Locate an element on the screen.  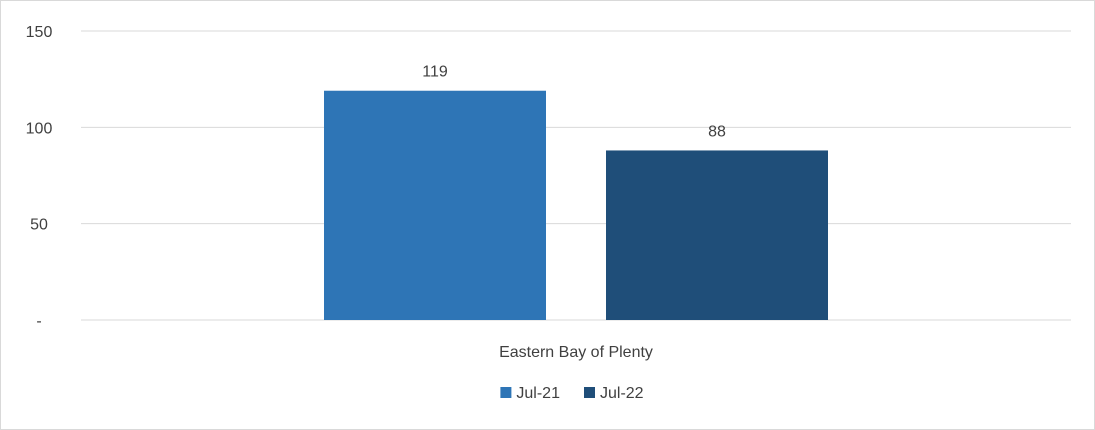
legend: Jul-21 Jul-22 is located at coordinates (571, 393).